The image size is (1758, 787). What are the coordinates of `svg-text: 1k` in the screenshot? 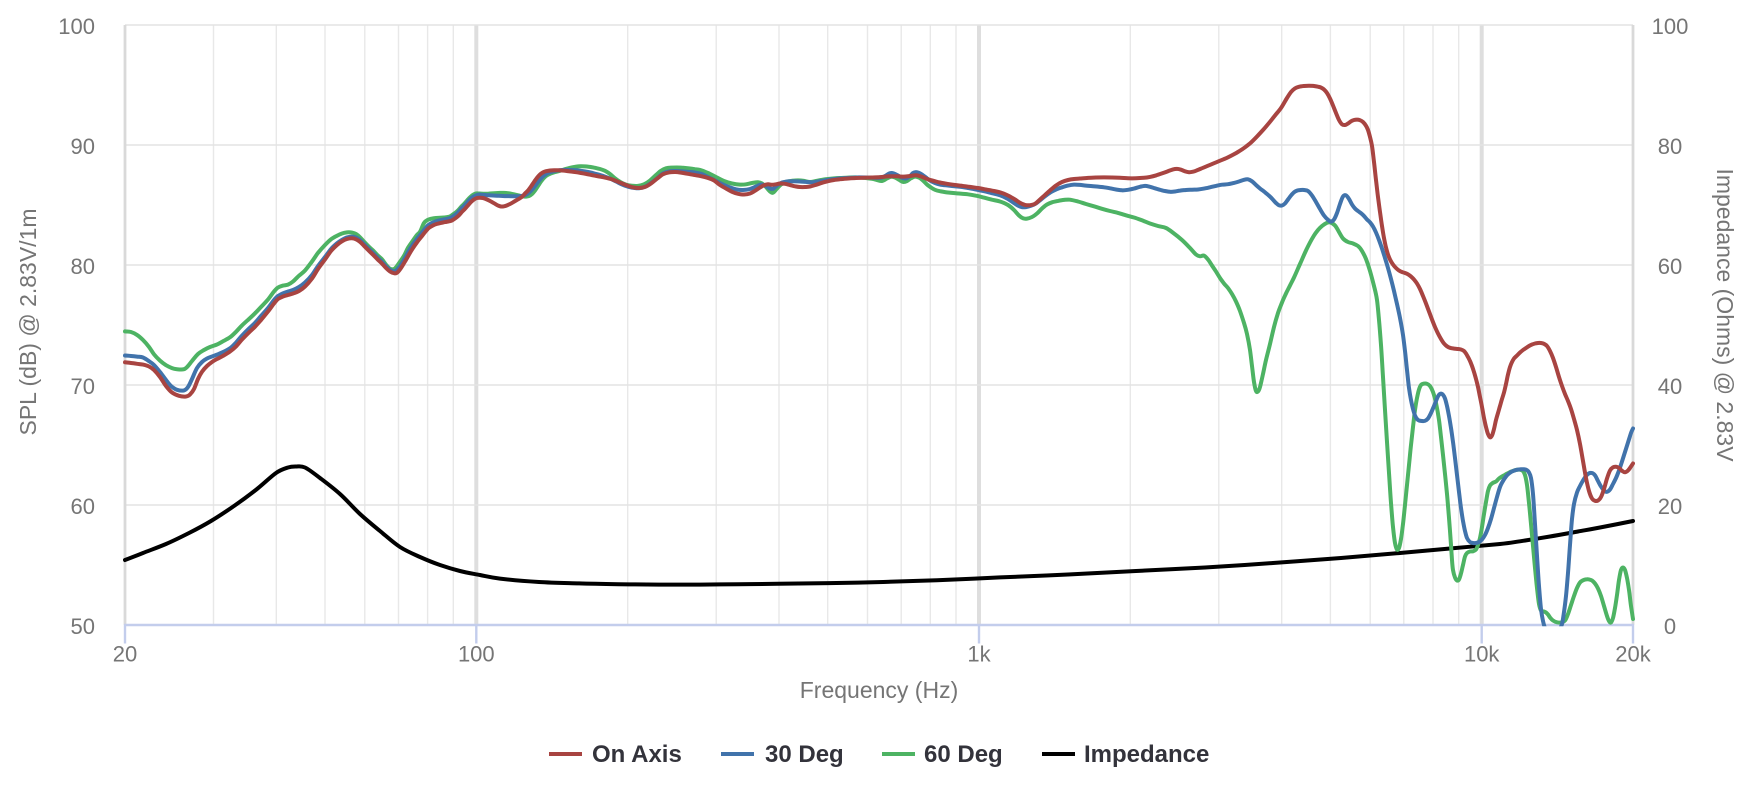 It's located at (979, 654).